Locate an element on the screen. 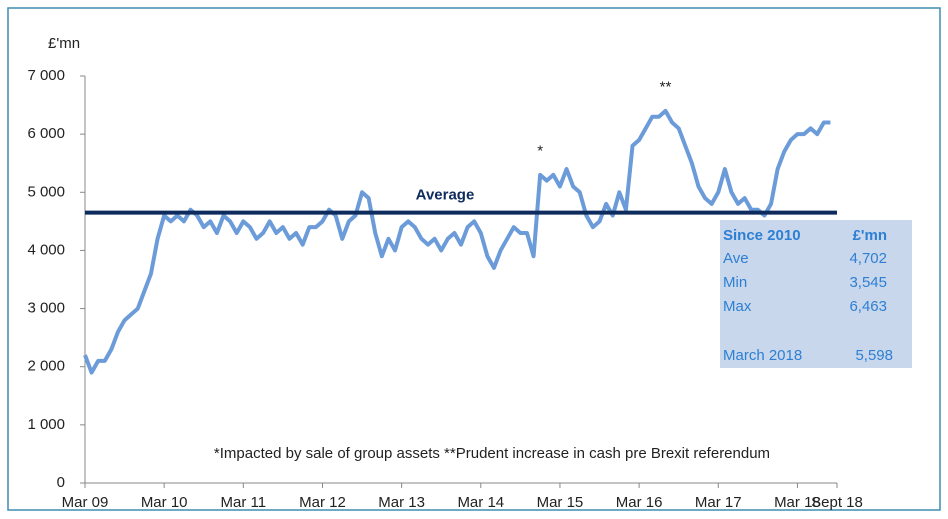  stats-table-box is located at coordinates (816, 294).